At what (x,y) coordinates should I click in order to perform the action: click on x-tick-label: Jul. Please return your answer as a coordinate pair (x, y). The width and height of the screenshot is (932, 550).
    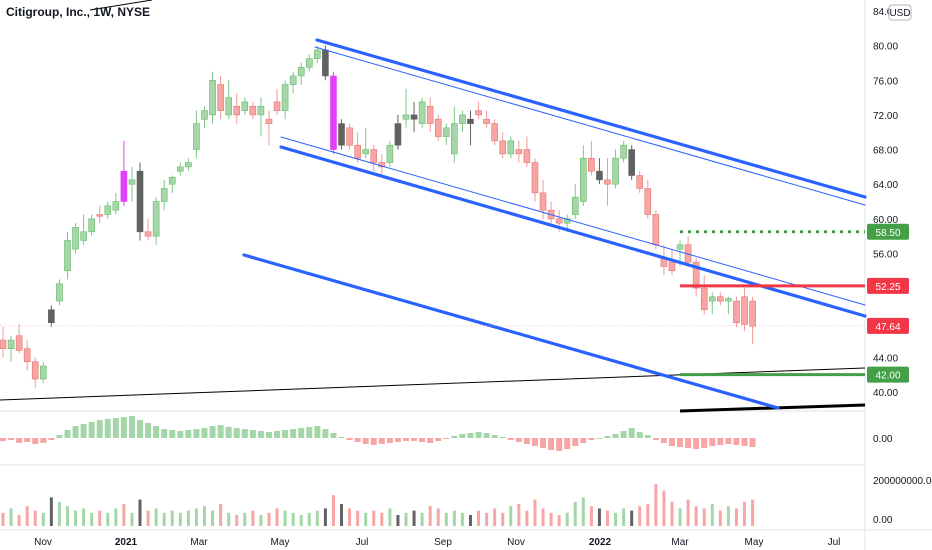
    Looking at the image, I should click on (834, 542).